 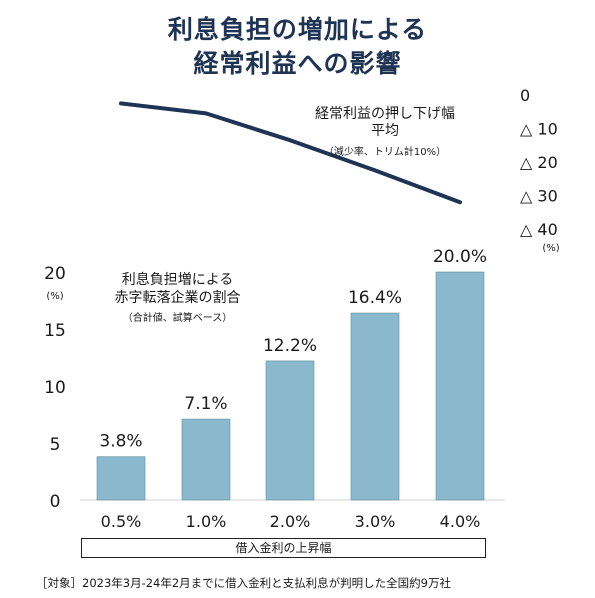 What do you see at coordinates (243, 583) in the screenshot?
I see `footer-note: ［対象］2023年3月-24年2月までに借入金利と支払利息が判明した全国約9万社` at bounding box center [243, 583].